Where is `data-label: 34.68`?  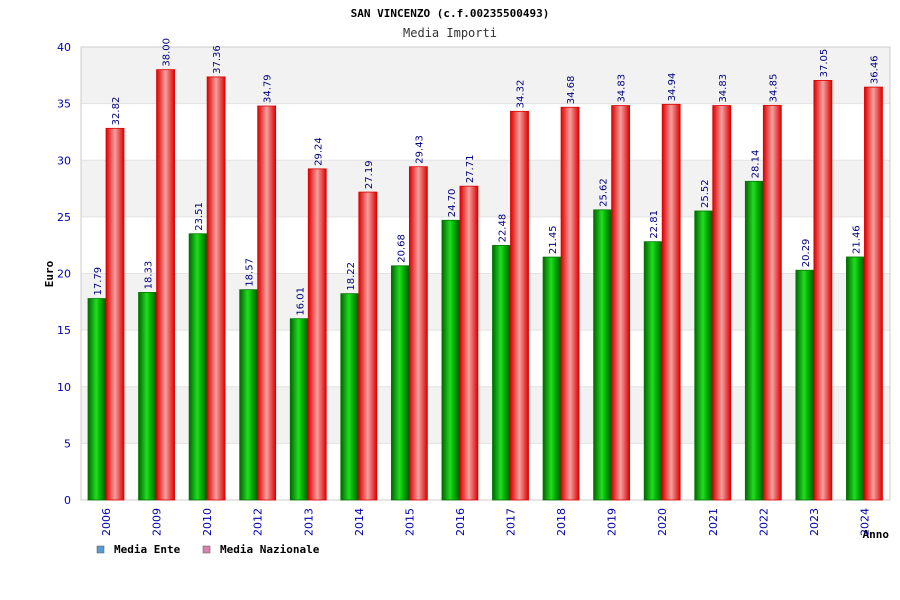
data-label: 34.68 is located at coordinates (571, 90).